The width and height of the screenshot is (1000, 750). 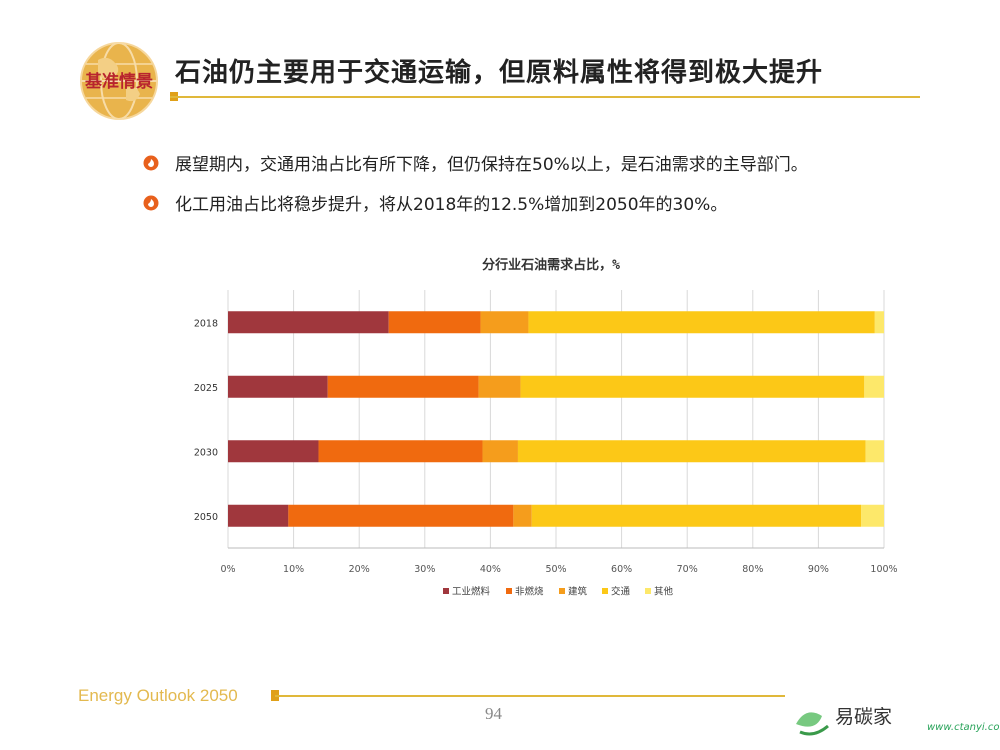 What do you see at coordinates (490, 569) in the screenshot?
I see `x-tick-label: 40%` at bounding box center [490, 569].